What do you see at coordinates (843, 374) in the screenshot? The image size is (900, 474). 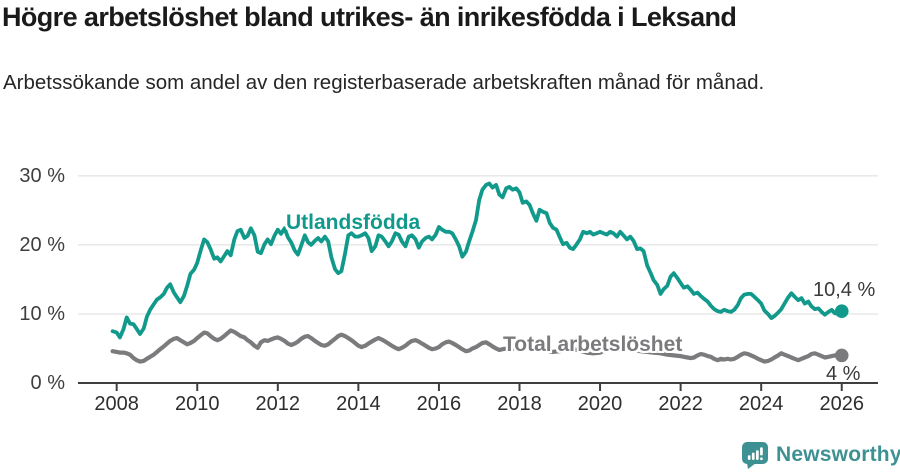 I see `end-value-total-arbetsloshet: 4 %` at bounding box center [843, 374].